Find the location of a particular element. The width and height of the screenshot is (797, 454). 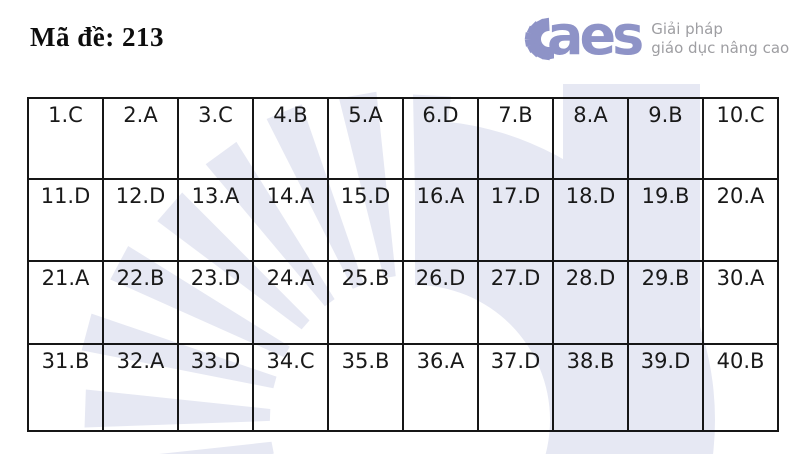

tagline-line-1: Giải pháp is located at coordinates (687, 28).